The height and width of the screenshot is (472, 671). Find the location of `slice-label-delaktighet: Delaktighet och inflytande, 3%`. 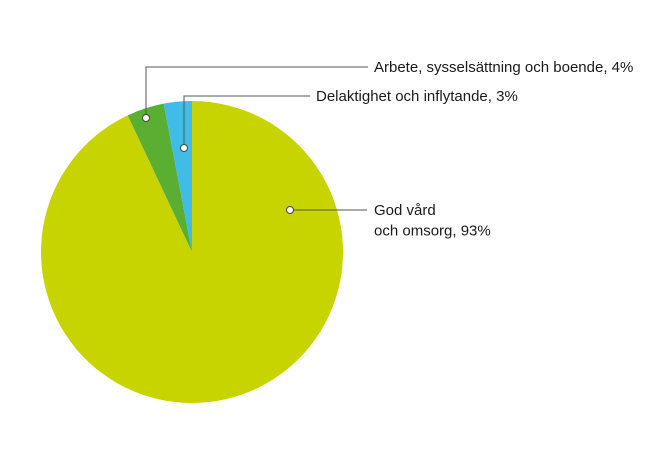

slice-label-delaktighet: Delaktighet och inflytande, 3% is located at coordinates (417, 96).